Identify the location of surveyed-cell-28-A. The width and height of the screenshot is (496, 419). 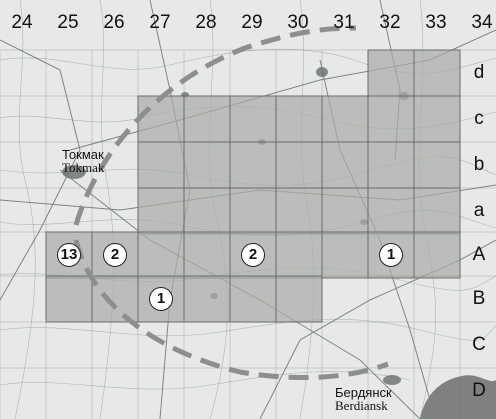
(207, 255).